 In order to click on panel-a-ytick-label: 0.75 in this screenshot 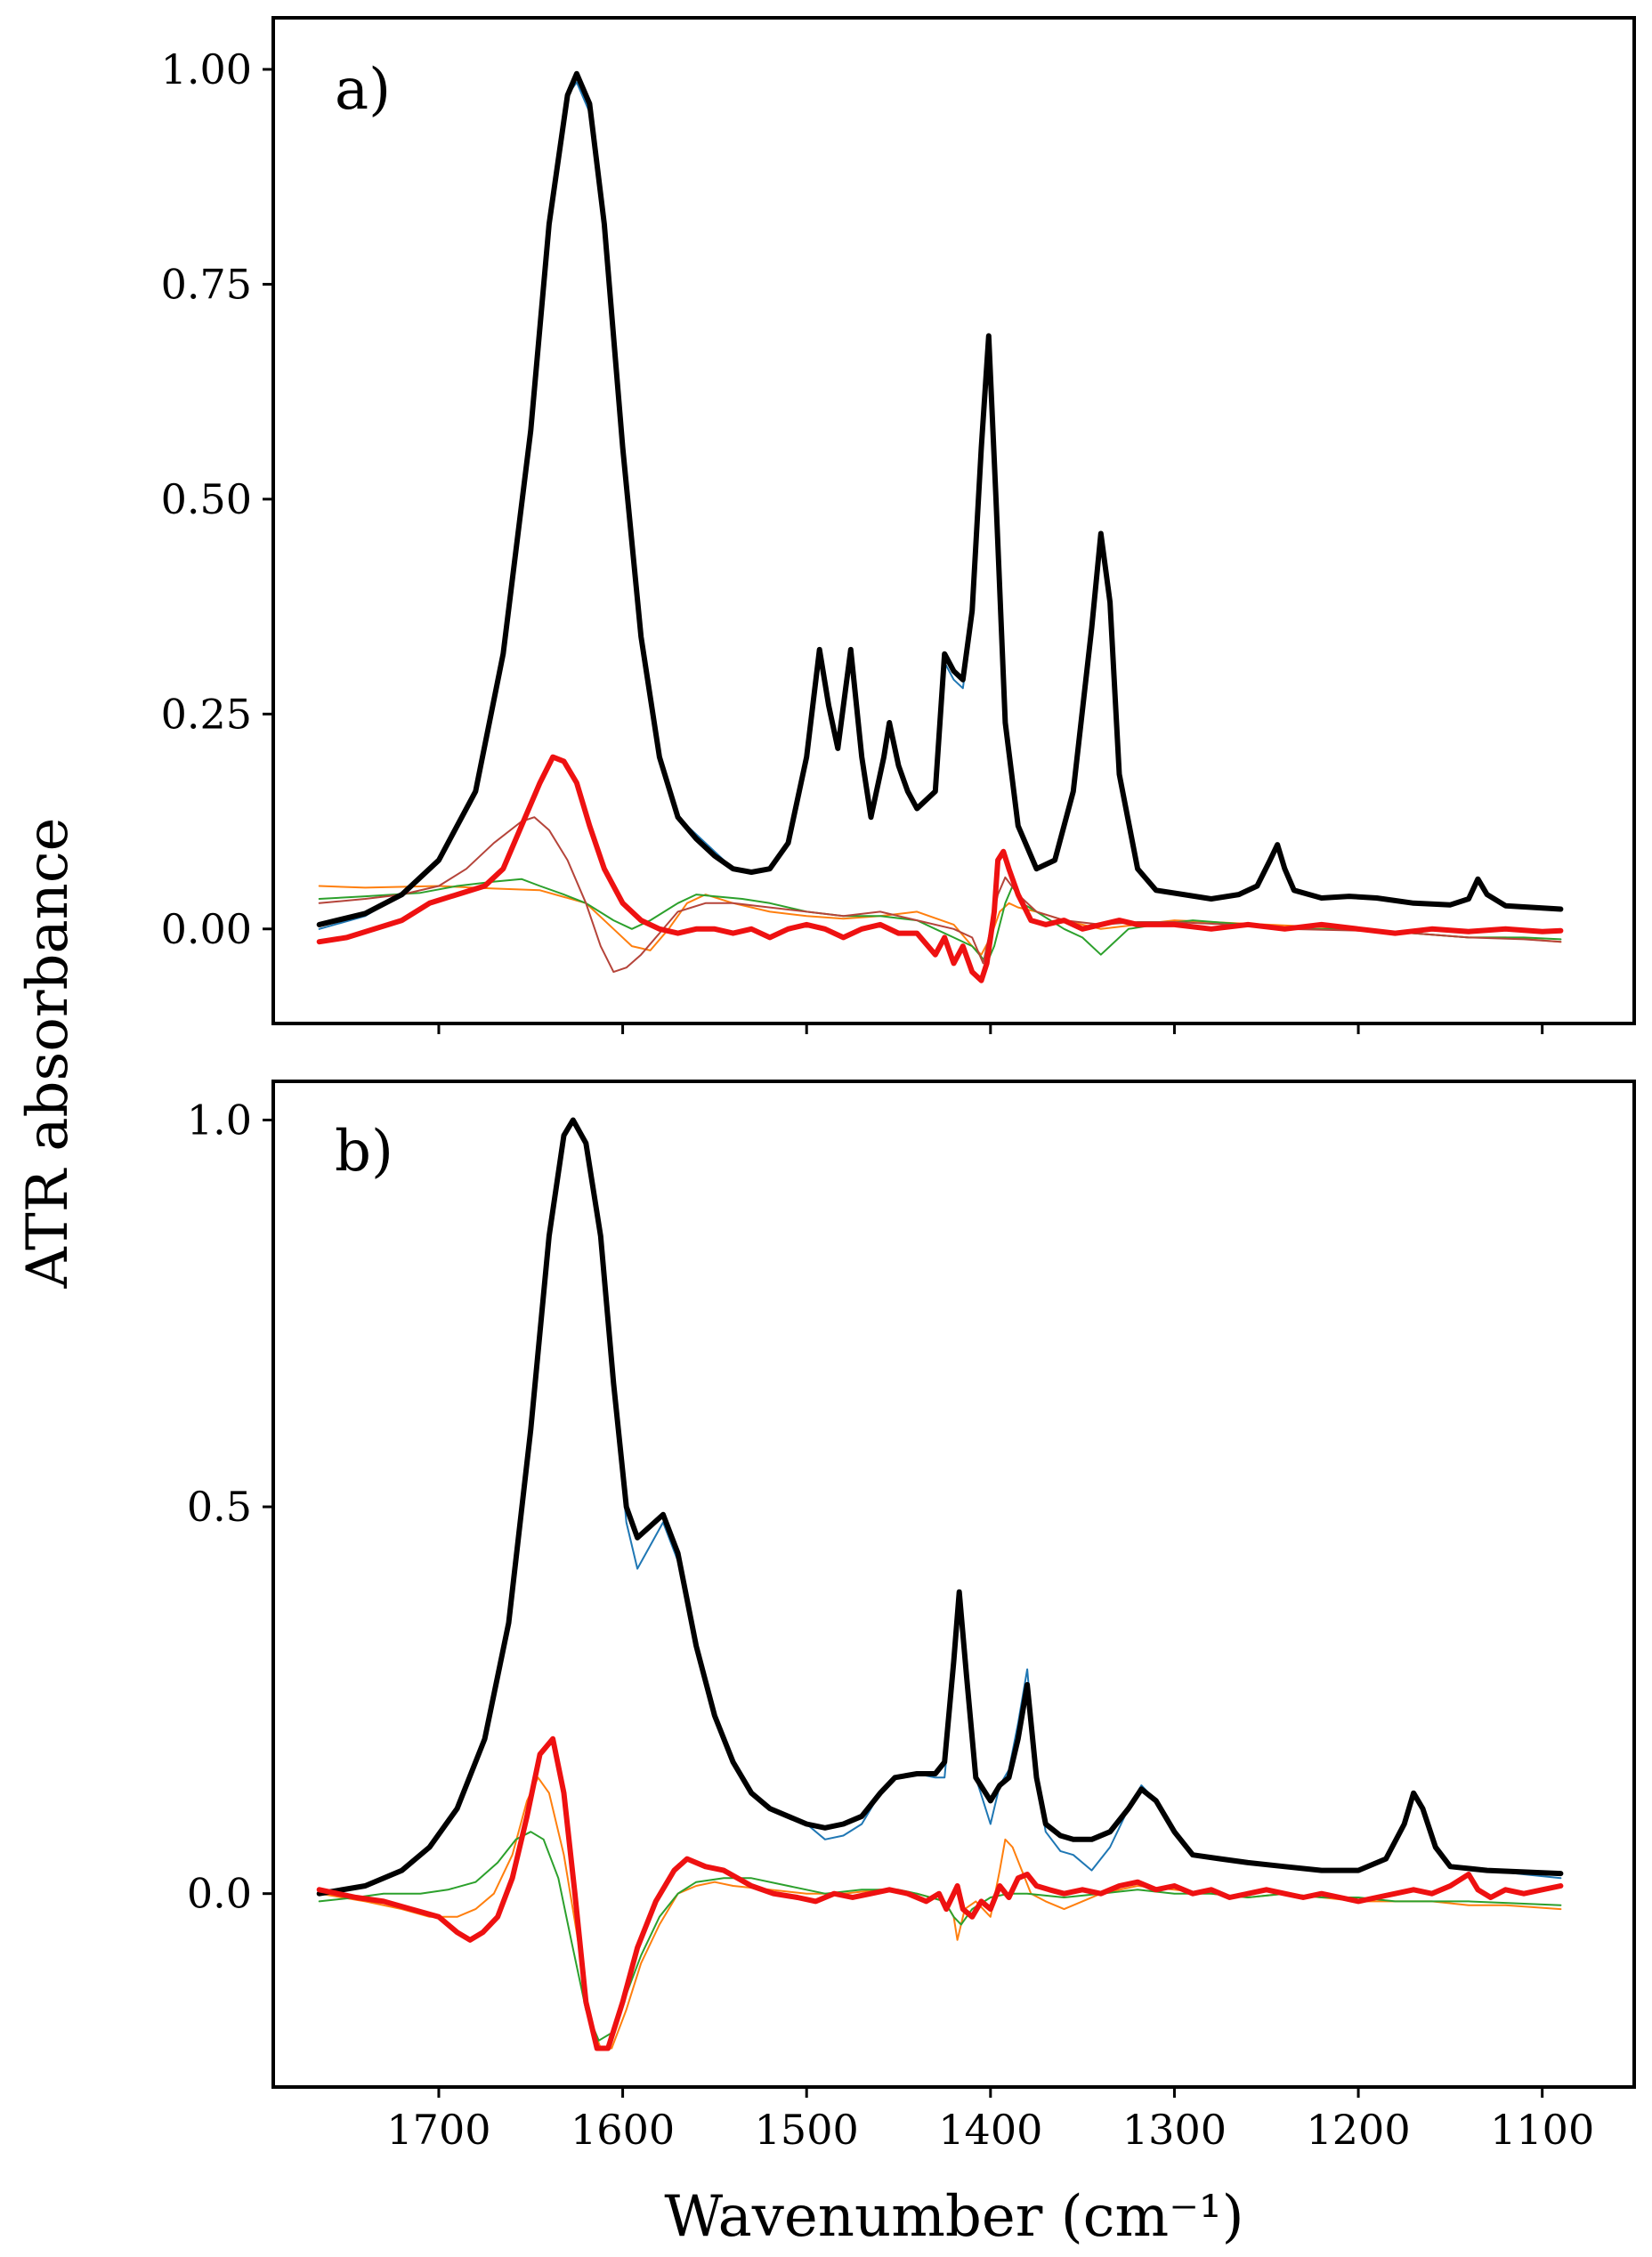, I will do `click(206, 284)`.